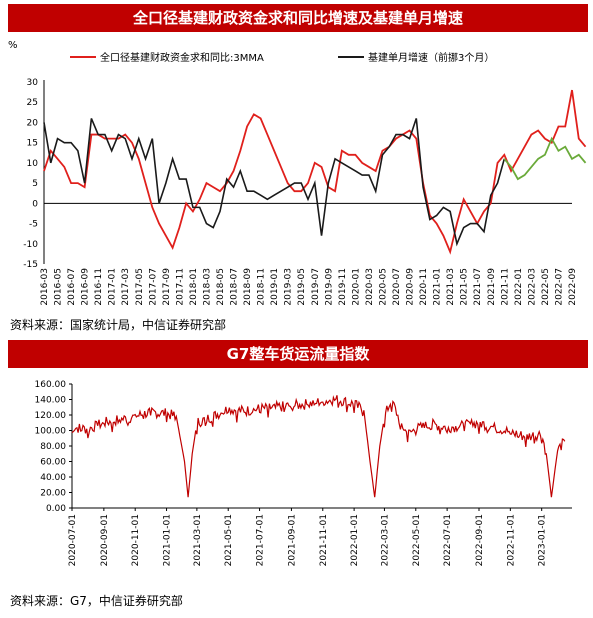  I want to click on x-tick-label: 2021-11-01, so click(324, 540).